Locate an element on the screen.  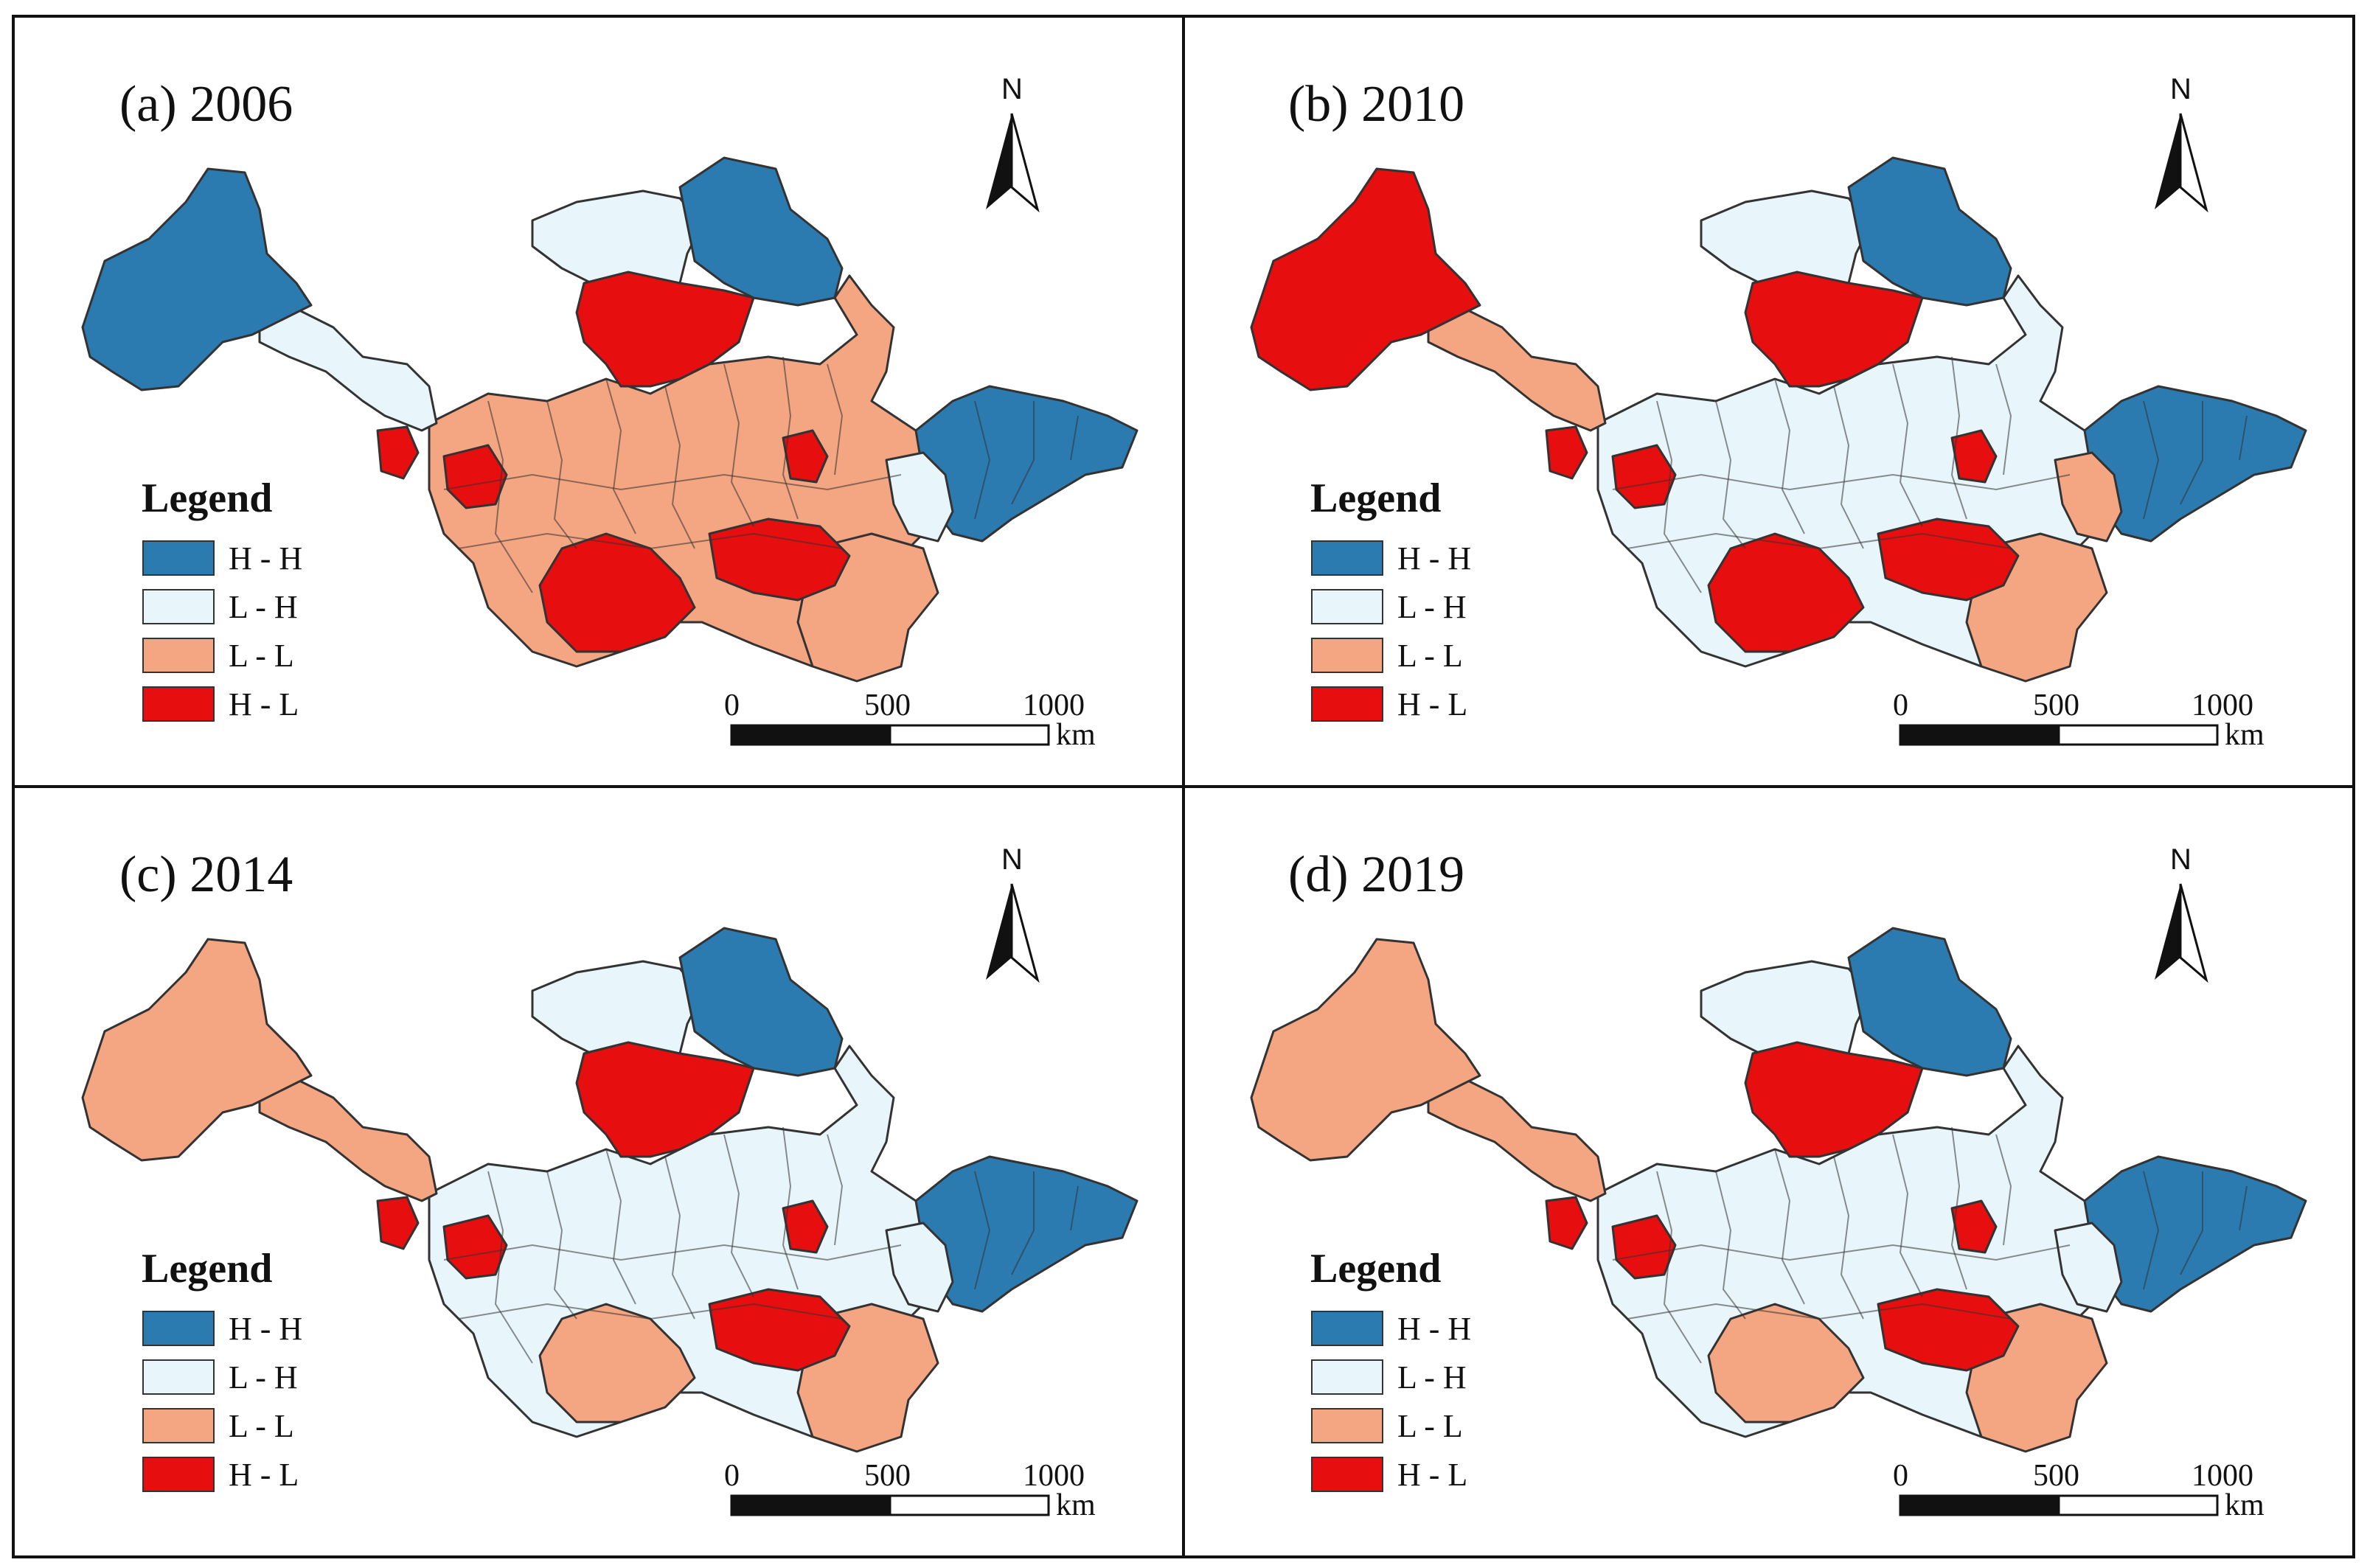
region-east_inner: L-H is located at coordinates (919, 1267).